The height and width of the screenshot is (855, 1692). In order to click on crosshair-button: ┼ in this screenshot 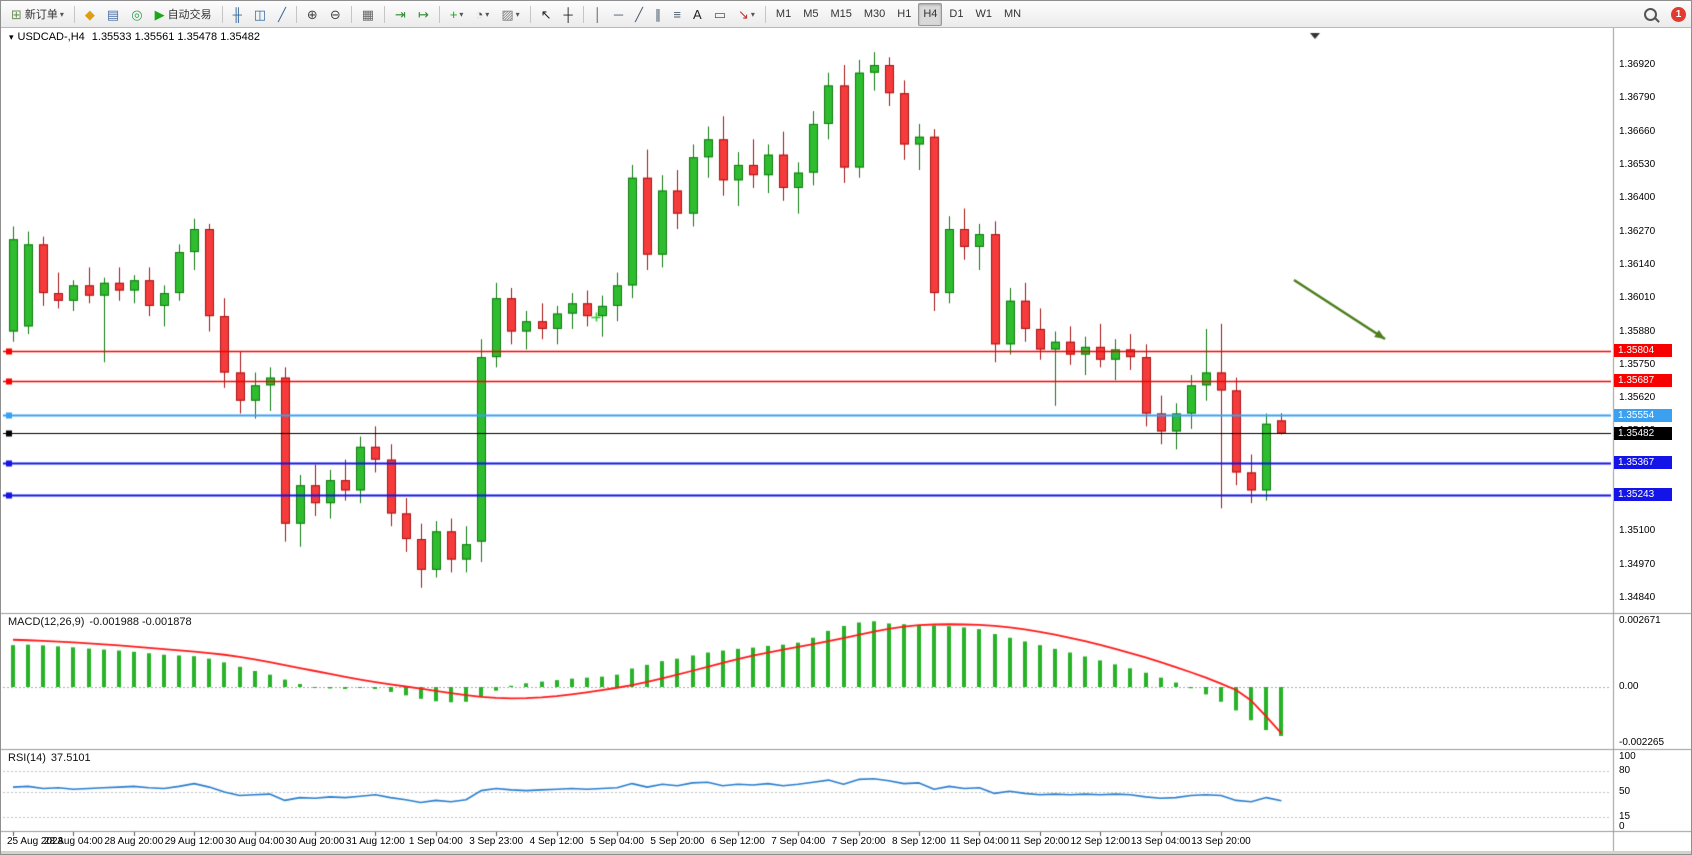, I will do `click(568, 14)`.